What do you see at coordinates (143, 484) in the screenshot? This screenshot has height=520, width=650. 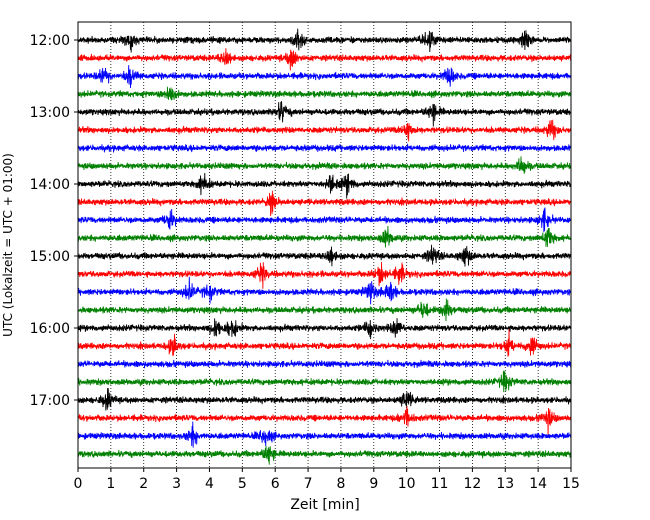 I see `x-tick-label: 2` at bounding box center [143, 484].